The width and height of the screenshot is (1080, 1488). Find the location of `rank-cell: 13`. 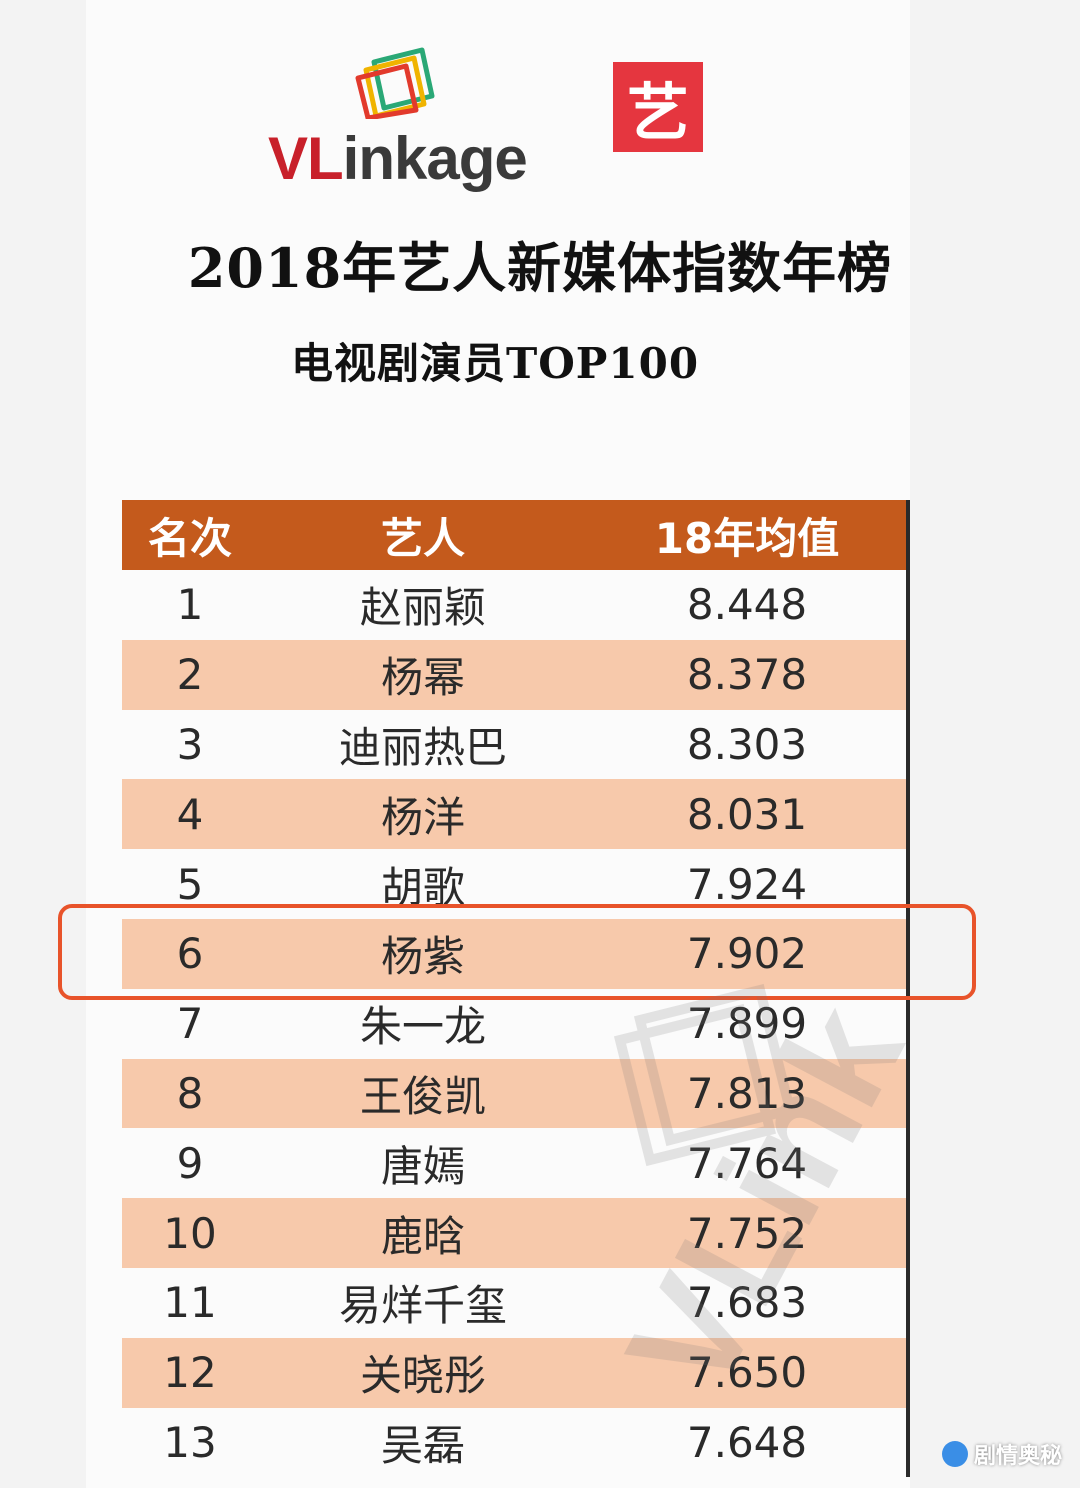

rank-cell: 13 is located at coordinates (190, 1442).